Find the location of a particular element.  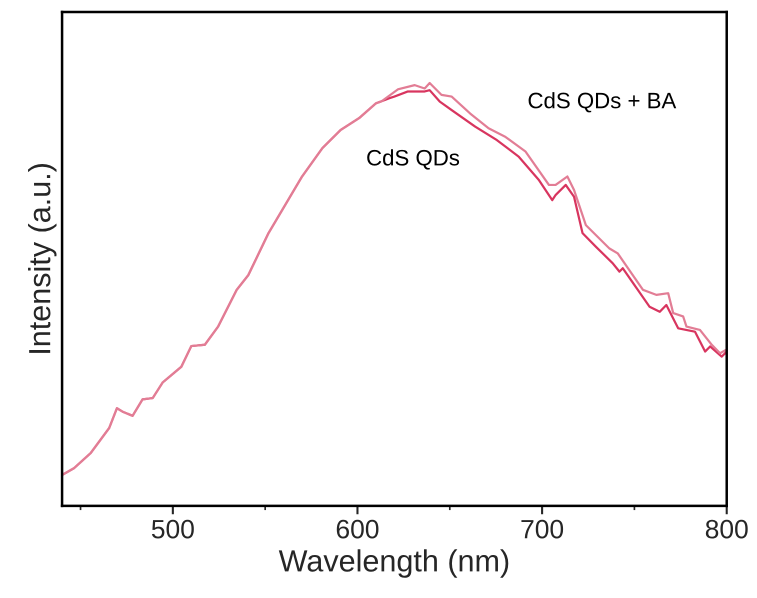

series-label: CdS QDs + BA is located at coordinates (602, 102).